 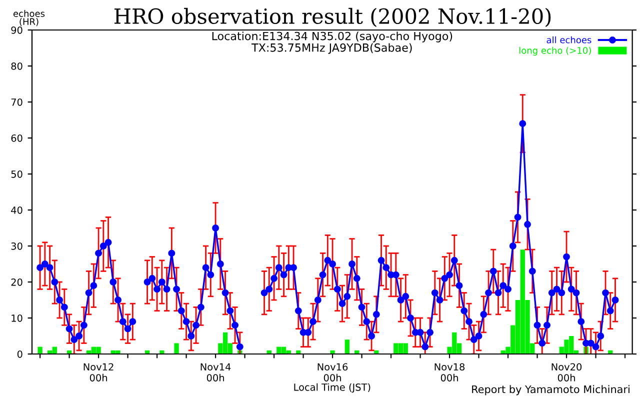 I want to click on y-tick-label: 90, so click(x=16, y=30).